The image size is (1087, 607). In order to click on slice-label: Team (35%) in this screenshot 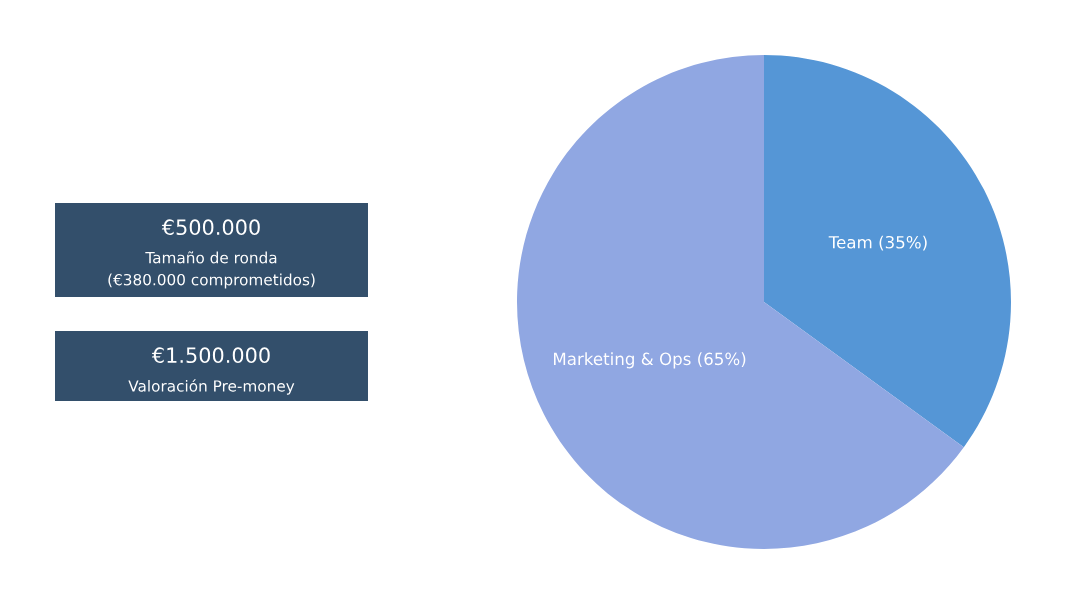, I will do `click(877, 243)`.